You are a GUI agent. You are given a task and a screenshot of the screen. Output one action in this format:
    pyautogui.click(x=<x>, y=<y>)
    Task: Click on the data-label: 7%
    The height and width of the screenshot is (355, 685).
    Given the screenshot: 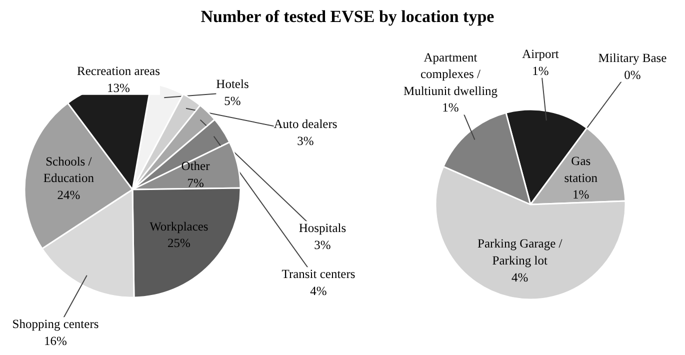 What is the action you would take?
    pyautogui.click(x=195, y=183)
    